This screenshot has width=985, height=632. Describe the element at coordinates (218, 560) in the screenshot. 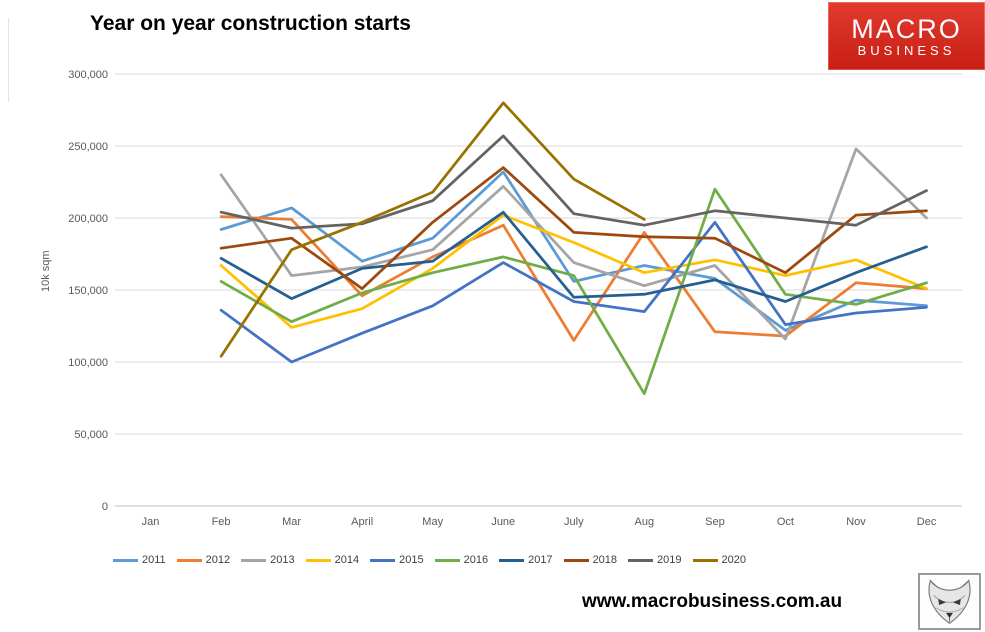

I see `legend-label-2012: 2012` at that location.